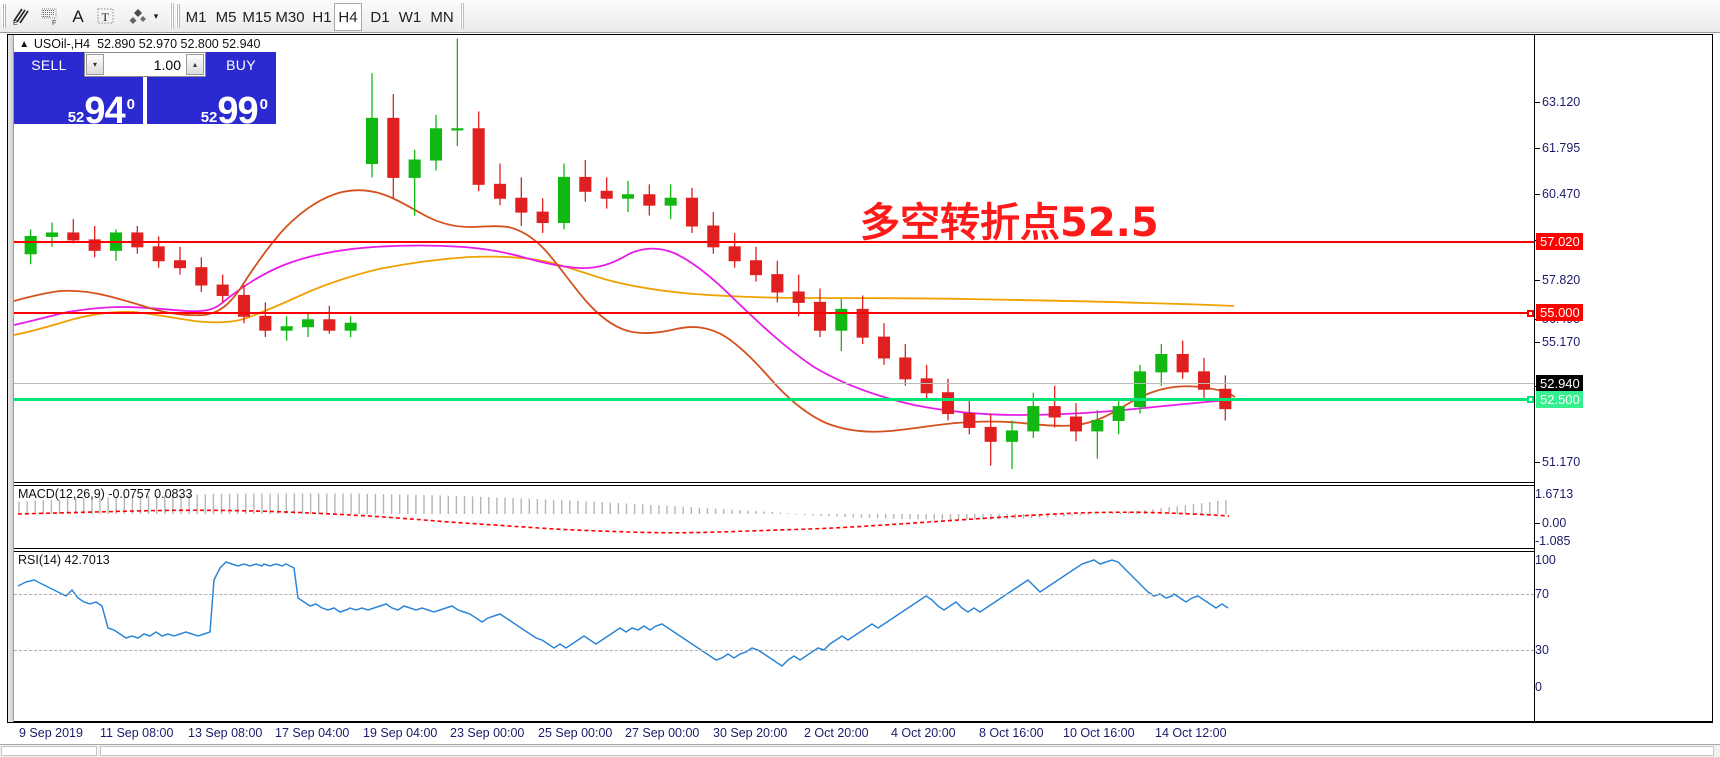 This screenshot has height=757, width=1720. Describe the element at coordinates (1557, 148) in the screenshot. I see `price-tick-61795: 61.795` at that location.